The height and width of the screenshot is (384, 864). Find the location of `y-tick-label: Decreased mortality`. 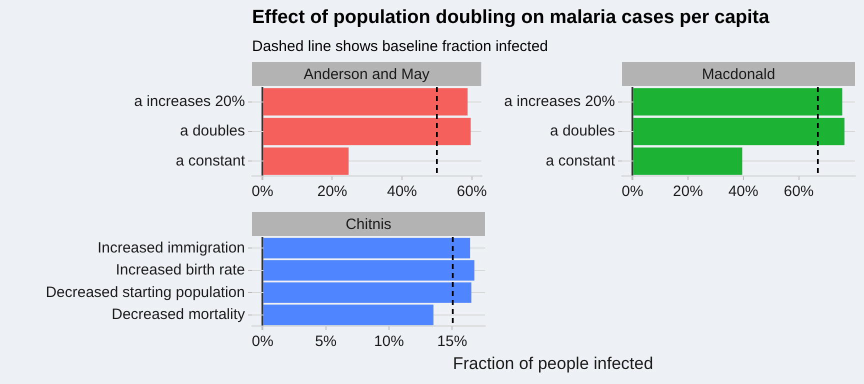

y-tick-label: Decreased mortality is located at coordinates (179, 315).